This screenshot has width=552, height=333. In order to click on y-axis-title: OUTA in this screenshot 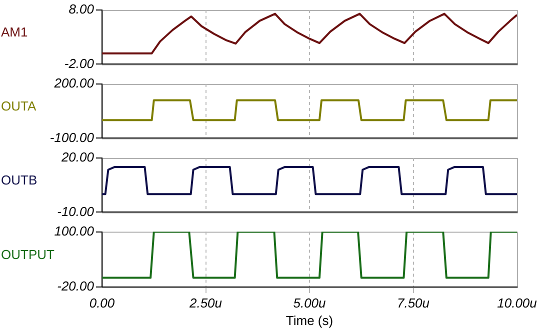, I will do `click(18, 106)`.